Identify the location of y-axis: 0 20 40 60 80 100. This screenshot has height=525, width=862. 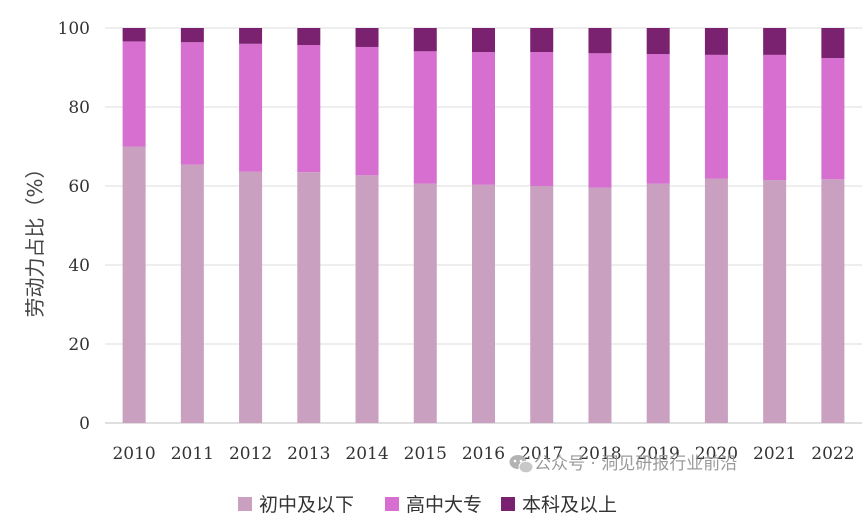
(74, 226).